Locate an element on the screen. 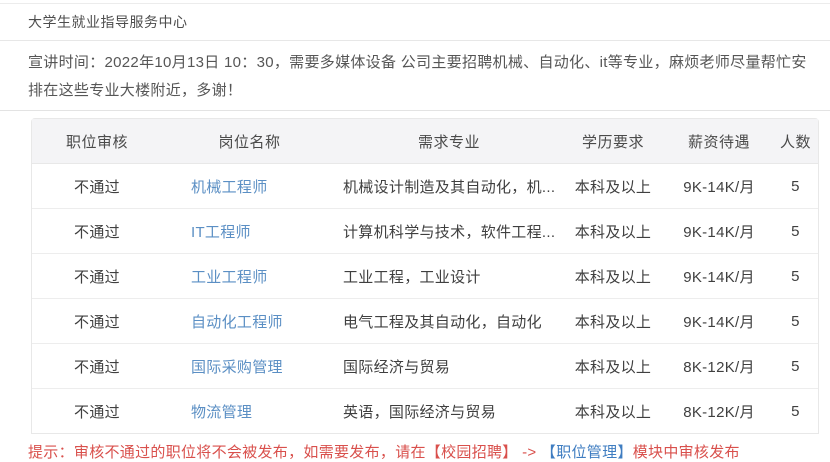 The height and width of the screenshot is (462, 830). page-header: 大学生就业指导服务中心 is located at coordinates (415, 22).